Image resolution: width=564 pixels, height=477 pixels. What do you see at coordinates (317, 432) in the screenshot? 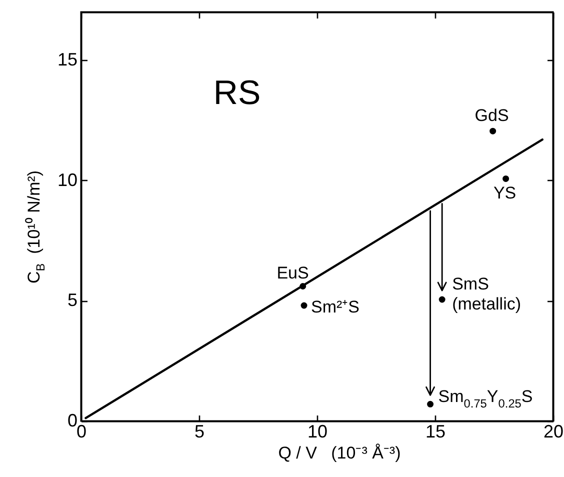
I see `x-tick-label: 10` at bounding box center [317, 432].